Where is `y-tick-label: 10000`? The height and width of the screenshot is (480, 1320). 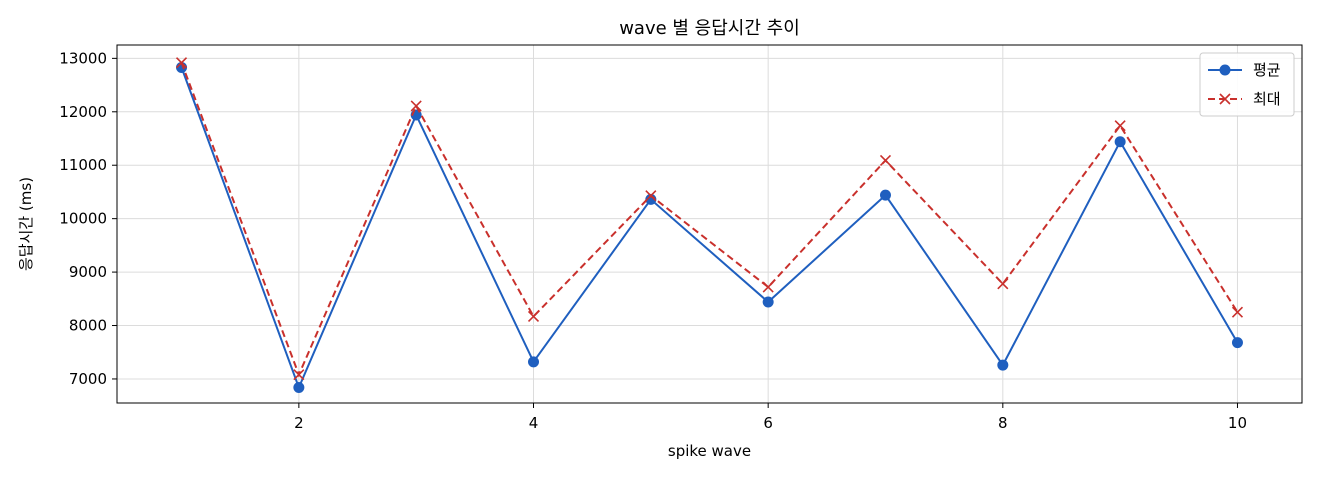
y-tick-label: 10000 is located at coordinates (83, 219).